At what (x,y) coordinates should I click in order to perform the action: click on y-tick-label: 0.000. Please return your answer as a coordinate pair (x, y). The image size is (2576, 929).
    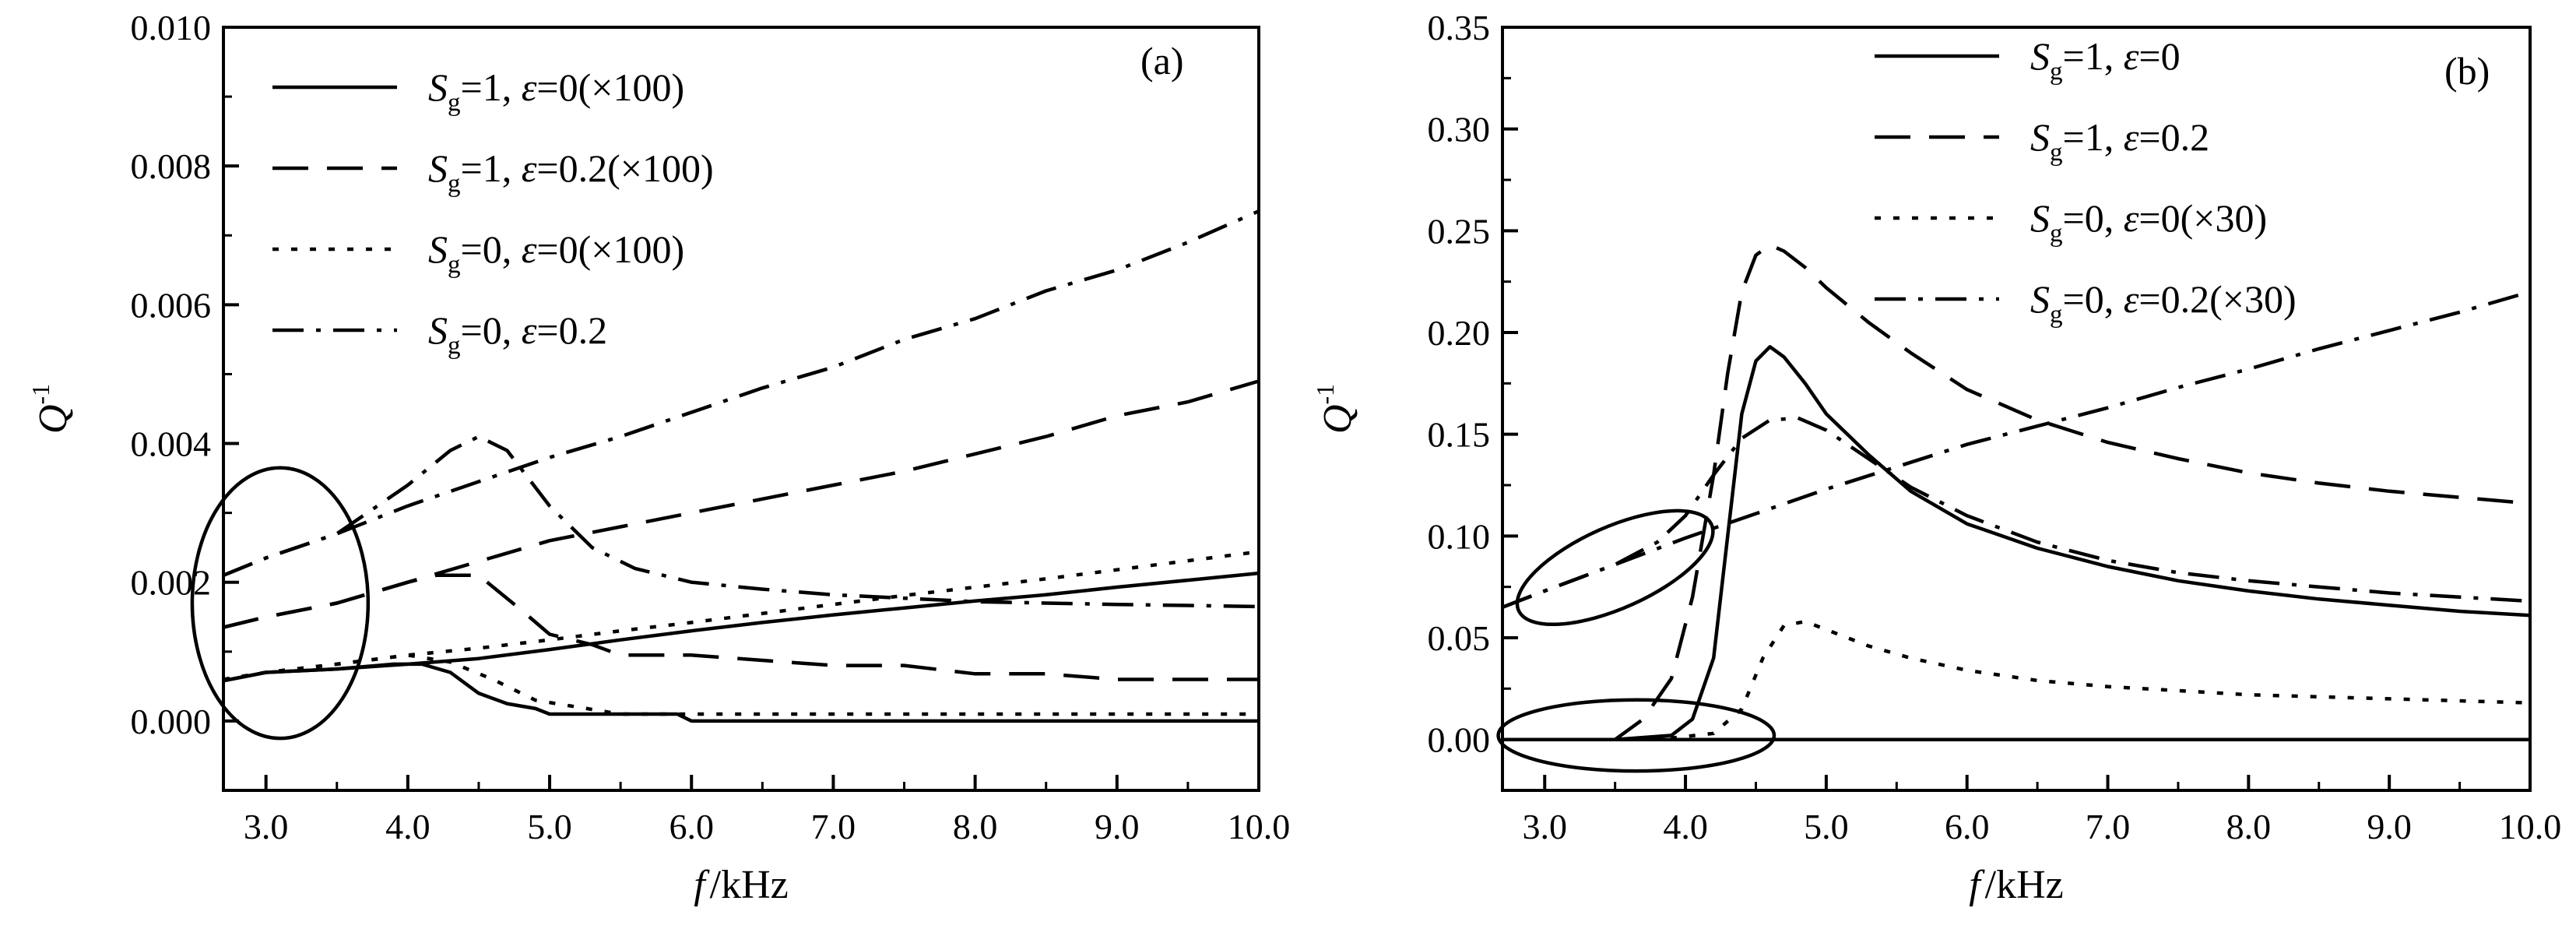
    Looking at the image, I should click on (171, 721).